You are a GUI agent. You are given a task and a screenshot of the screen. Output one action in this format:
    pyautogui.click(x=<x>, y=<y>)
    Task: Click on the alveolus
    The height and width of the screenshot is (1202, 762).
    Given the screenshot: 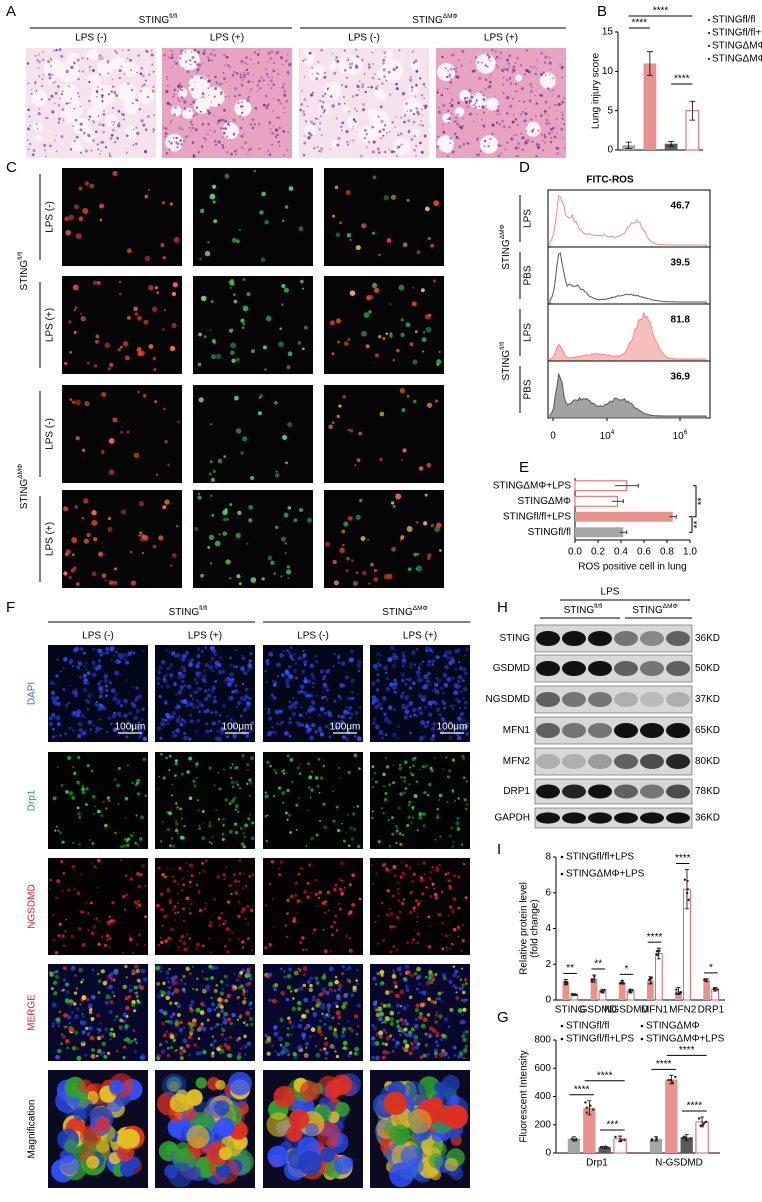 What is the action you would take?
    pyautogui.click(x=548, y=80)
    